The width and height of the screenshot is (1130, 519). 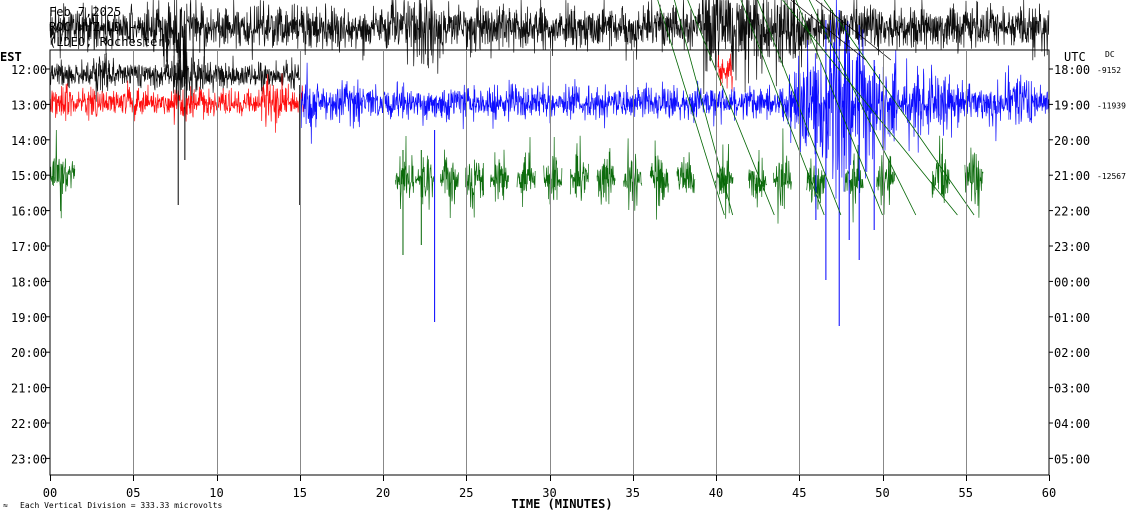 I want to click on trace-row-12-black-low, so click(x=174, y=71).